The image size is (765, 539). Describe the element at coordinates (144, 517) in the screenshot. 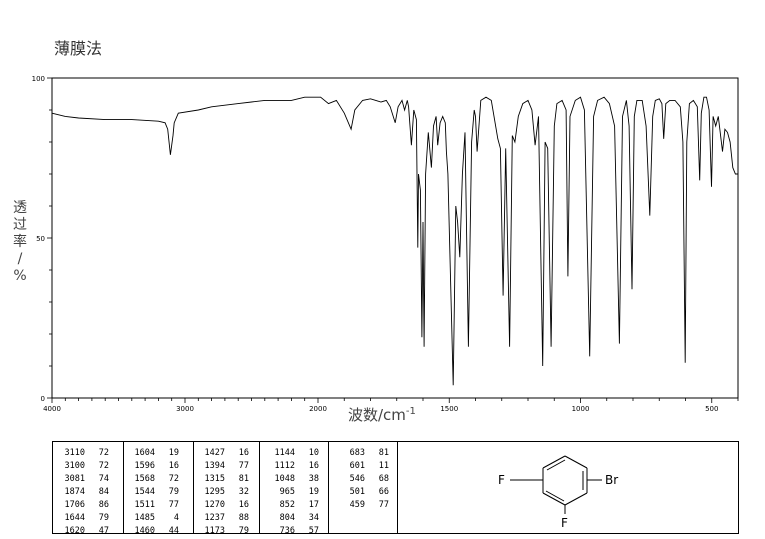

I see `peak-wavenumber: 1485` at that location.